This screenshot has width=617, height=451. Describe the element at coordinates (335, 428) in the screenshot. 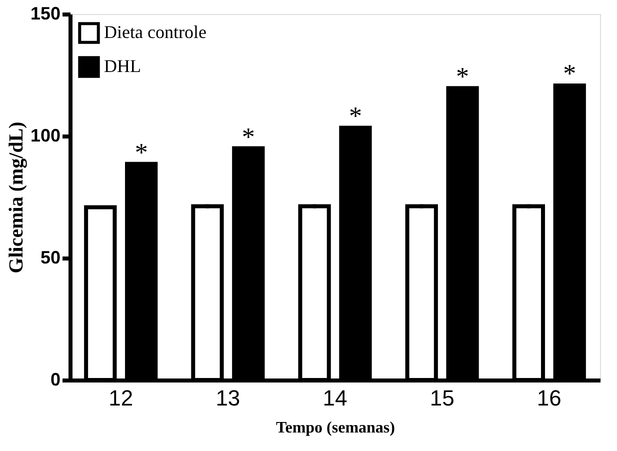

I see `x-axis-title: Tempo (semanas)` at that location.